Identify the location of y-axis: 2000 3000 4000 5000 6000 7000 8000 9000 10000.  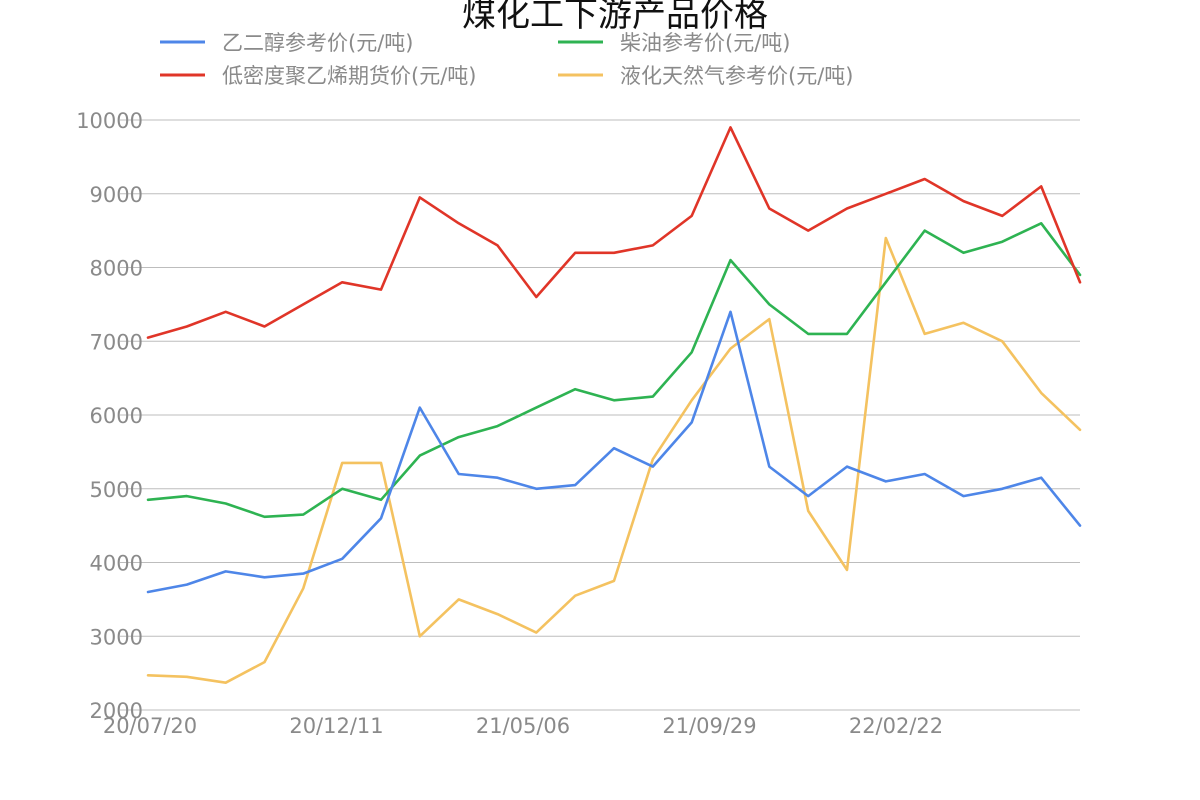
(109, 416).